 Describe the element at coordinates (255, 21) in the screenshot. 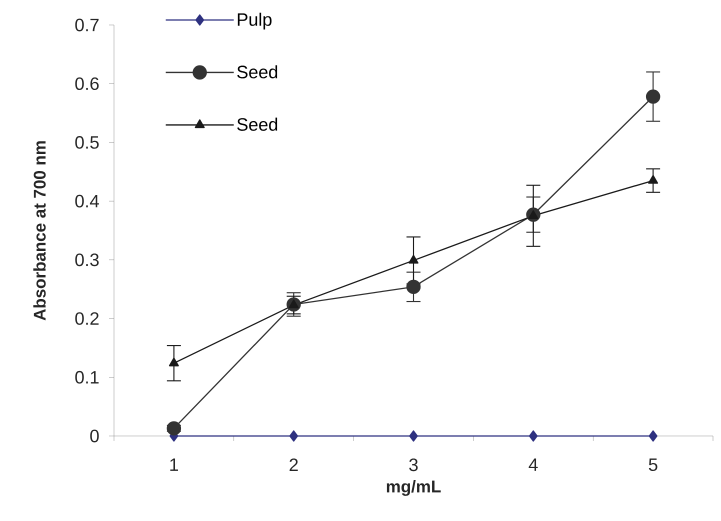

I see `legend-label: Pulp` at that location.